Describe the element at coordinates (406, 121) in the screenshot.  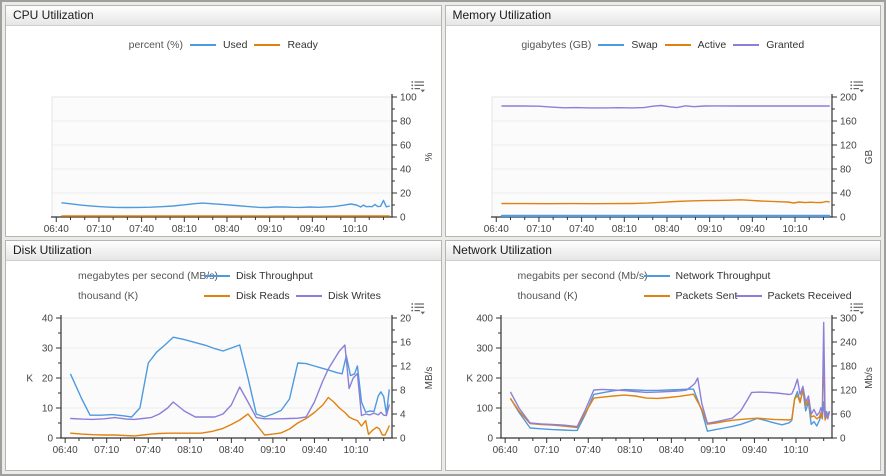
I see `svg-text: 80` at that location.